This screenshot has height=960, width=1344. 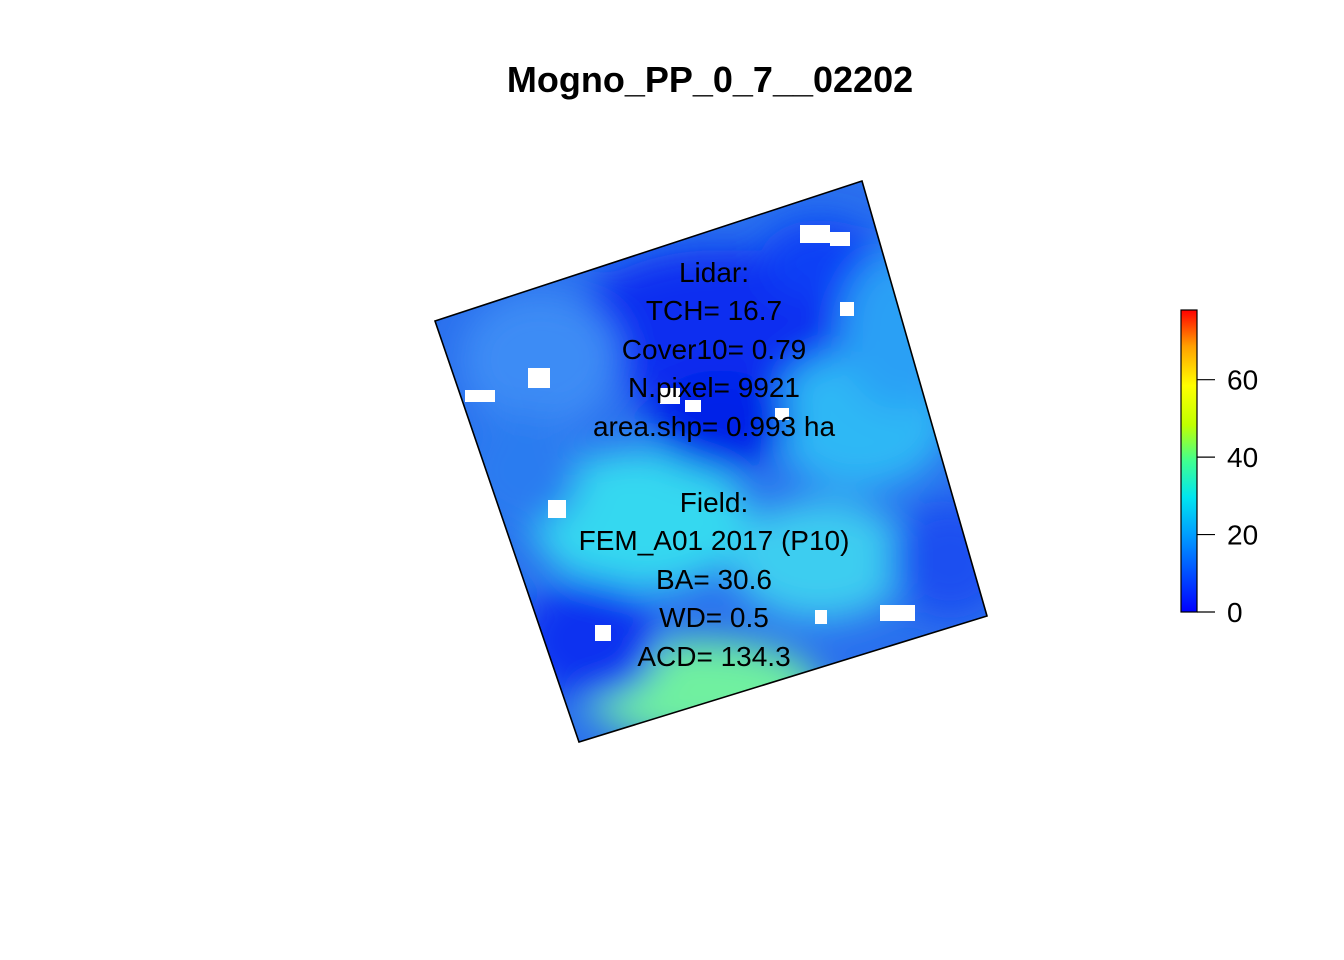 What do you see at coordinates (1242, 535) in the screenshot?
I see `legend-tick-label: 20` at bounding box center [1242, 535].